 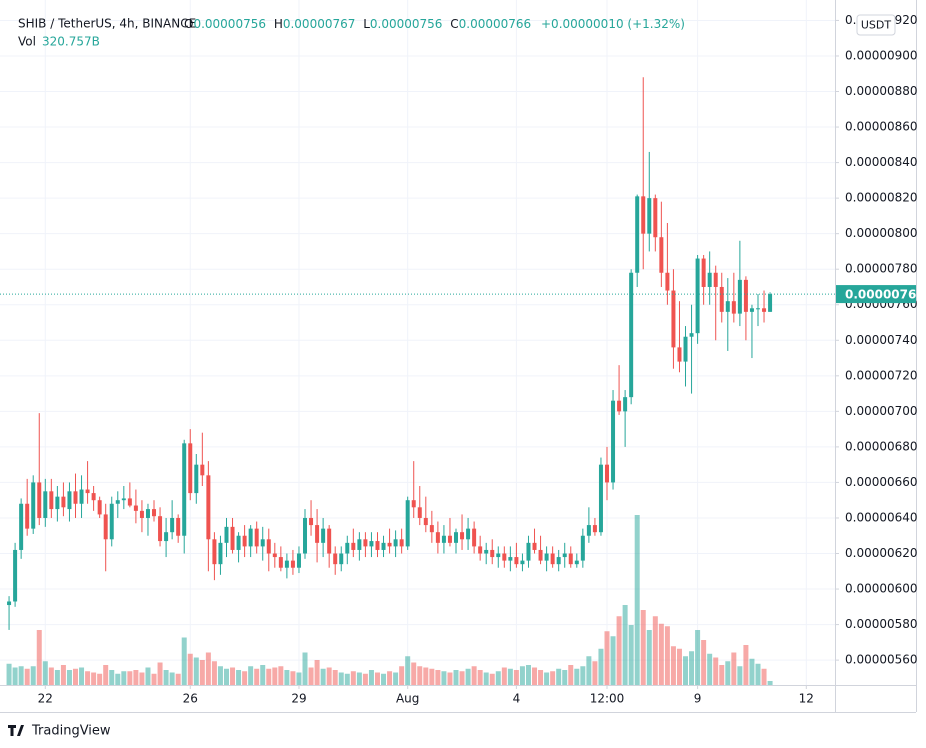 What do you see at coordinates (885, 295) in the screenshot?
I see `last-price-label: 0.00000766` at bounding box center [885, 295].